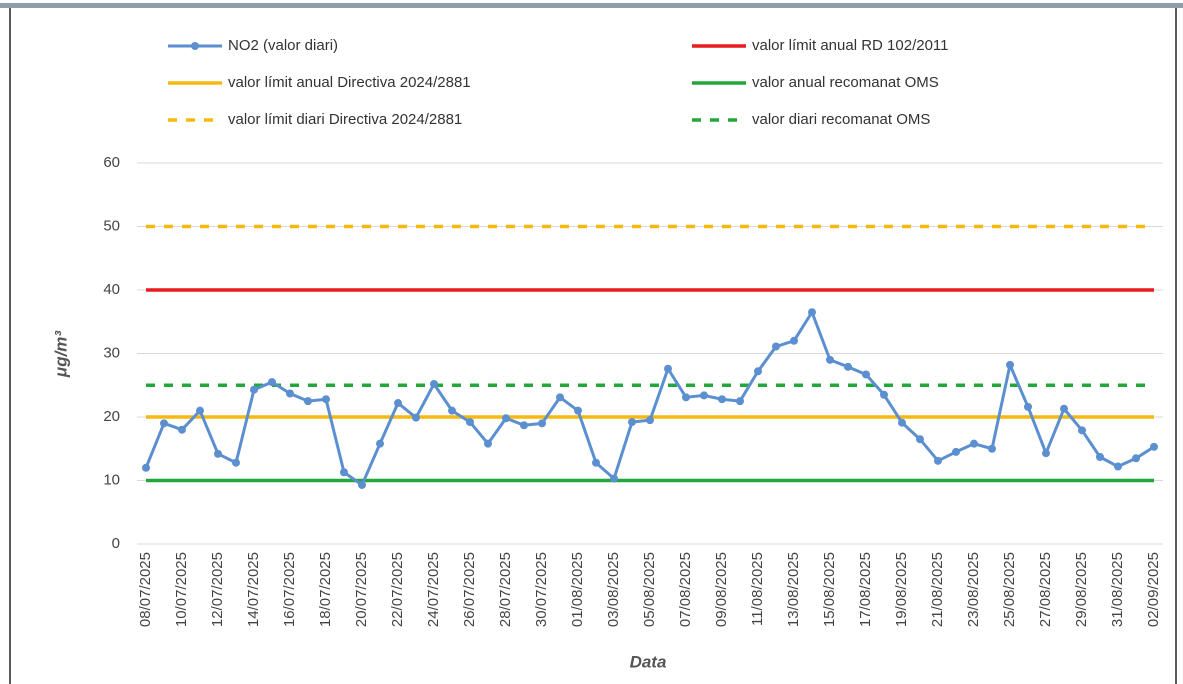  Describe the element at coordinates (1153, 589) in the screenshot. I see `x-tick-label: 02/09/2025` at that location.